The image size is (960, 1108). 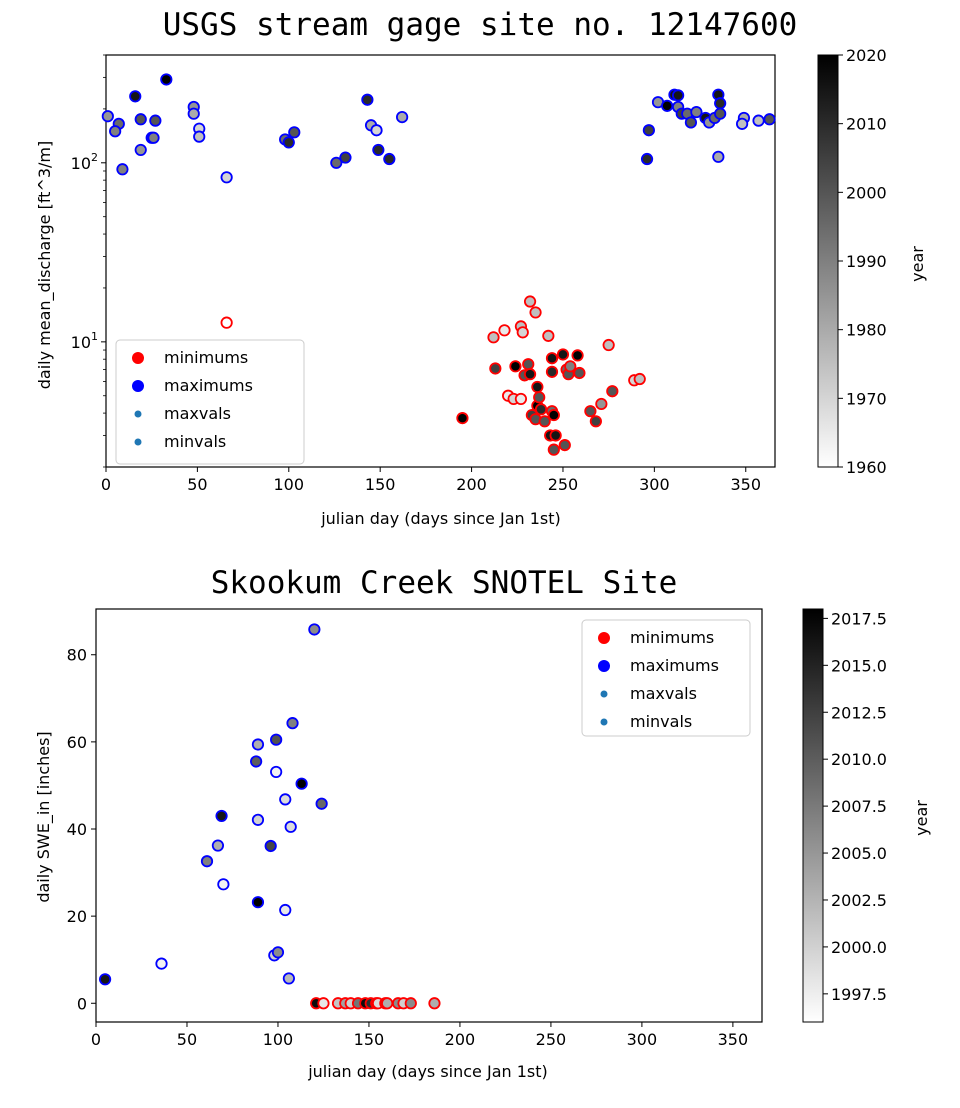 What do you see at coordinates (866, 192) in the screenshot?
I see `colorbar-tick-label: 2000` at bounding box center [866, 192].